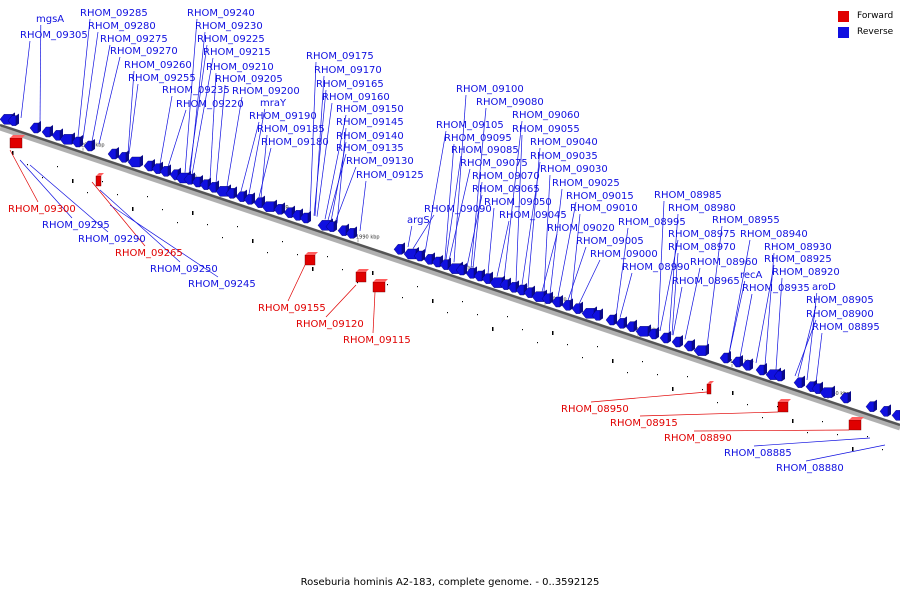 The image size is (900, 600). Describe the element at coordinates (490, 89) in the screenshot. I see `gene-label-reverse: RHOM_09100` at that location.